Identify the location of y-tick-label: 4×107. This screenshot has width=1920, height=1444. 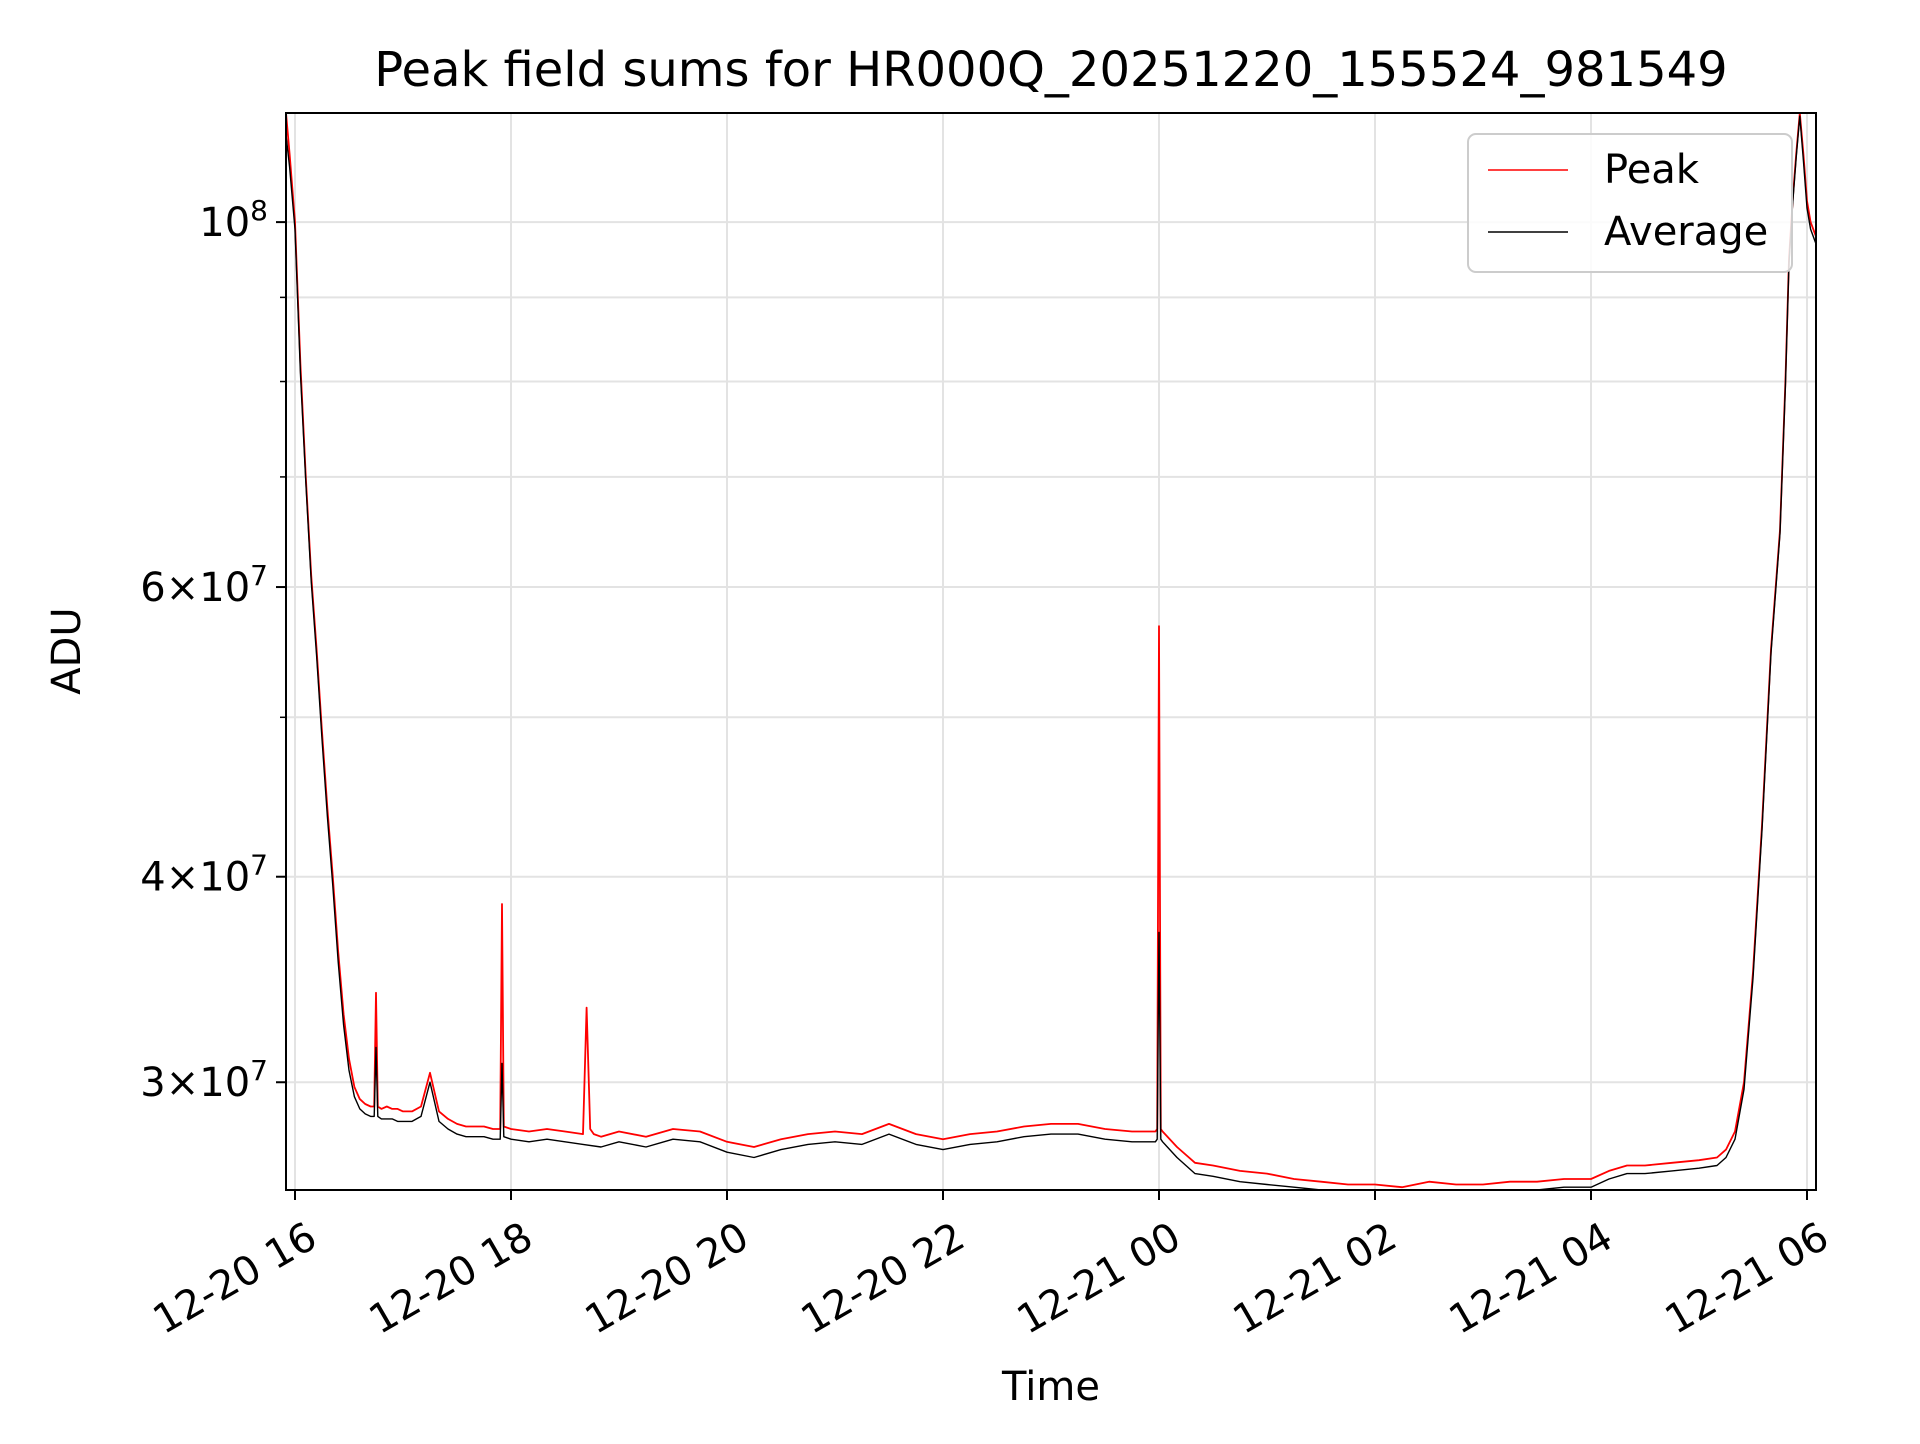
(204, 875).